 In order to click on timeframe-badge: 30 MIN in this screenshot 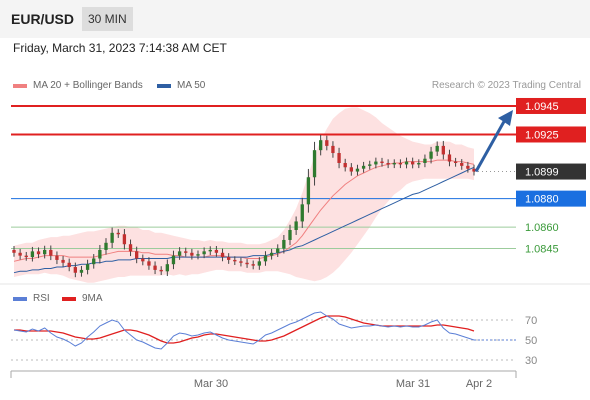, I will do `click(107, 19)`.